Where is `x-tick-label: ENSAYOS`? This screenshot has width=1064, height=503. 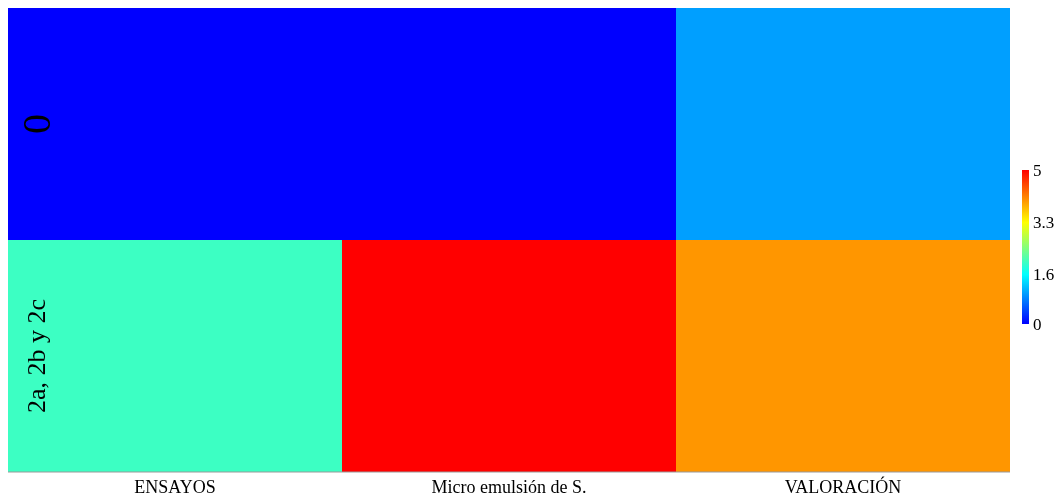 x-tick-label: ENSAYOS is located at coordinates (175, 486).